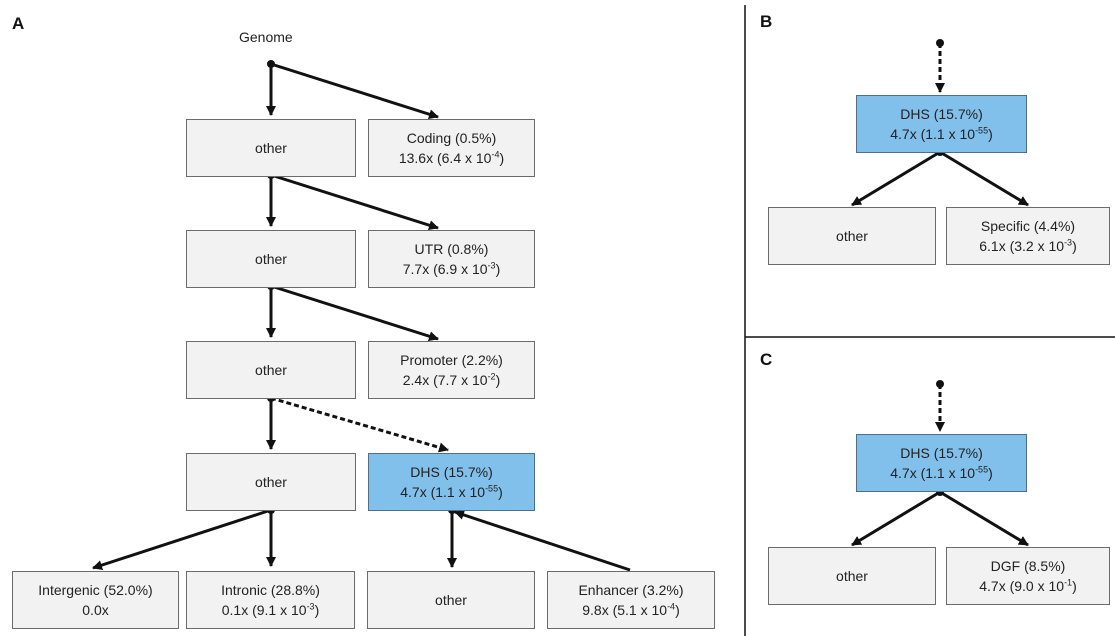 The height and width of the screenshot is (636, 1115). I want to click on other-box-1: other, so click(271, 148).